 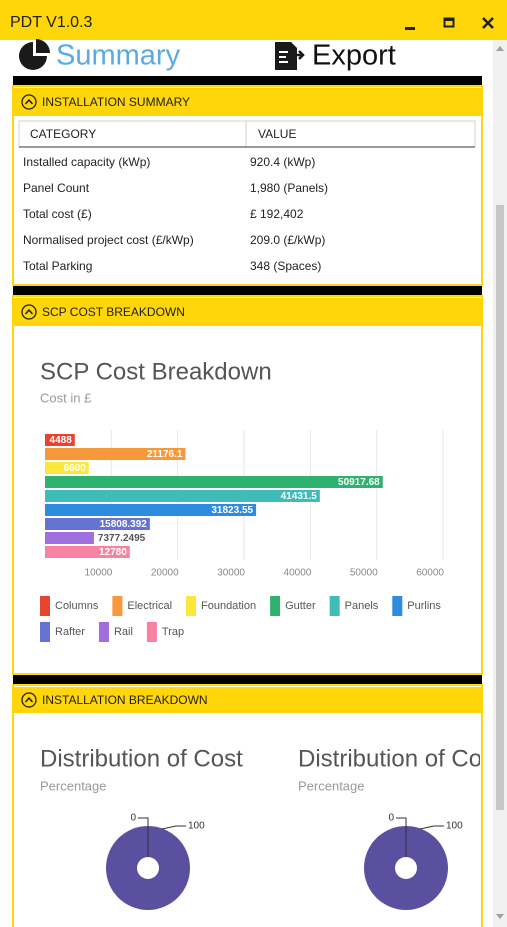 What do you see at coordinates (500, 507) in the screenshot?
I see `scroll-thumb` at bounding box center [500, 507].